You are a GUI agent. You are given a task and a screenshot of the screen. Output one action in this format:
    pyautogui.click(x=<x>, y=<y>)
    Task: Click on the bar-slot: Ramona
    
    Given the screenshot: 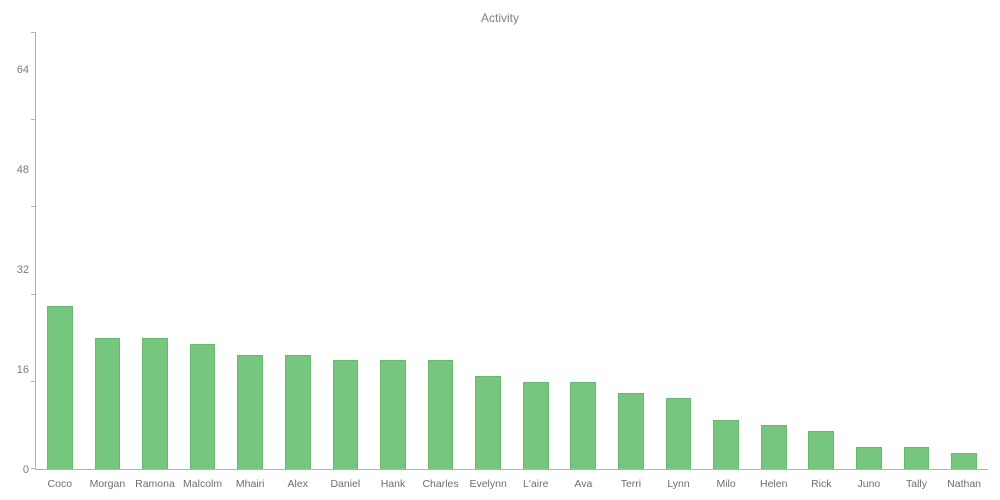 What is the action you would take?
    pyautogui.click(x=155, y=261)
    